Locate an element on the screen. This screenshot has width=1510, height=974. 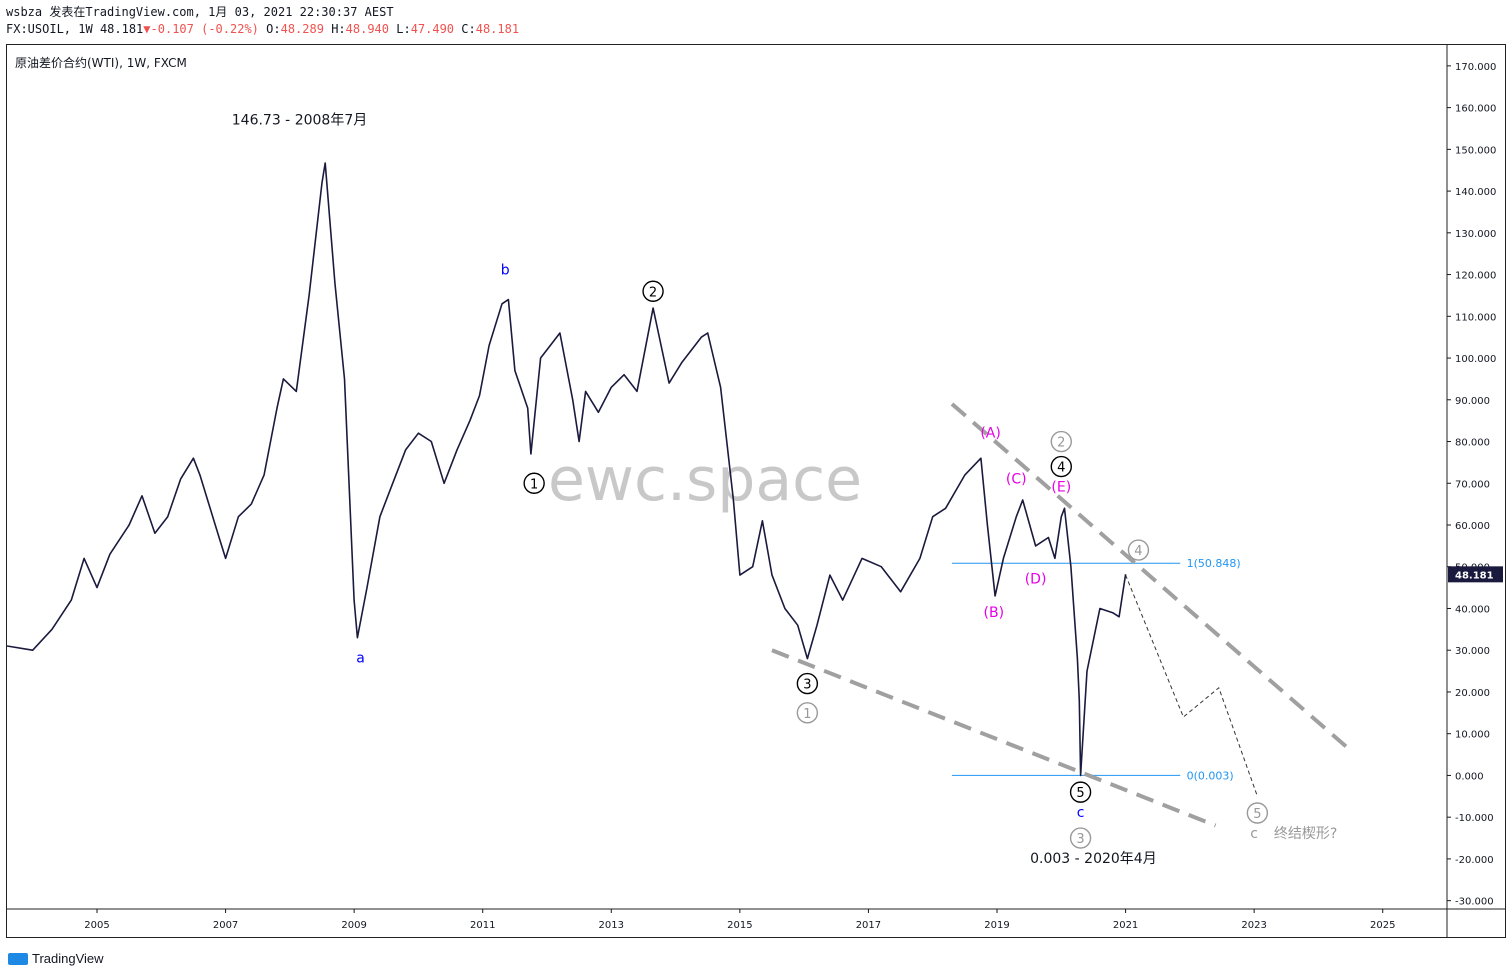
wave-annotation: (D) is located at coordinates (1036, 579).